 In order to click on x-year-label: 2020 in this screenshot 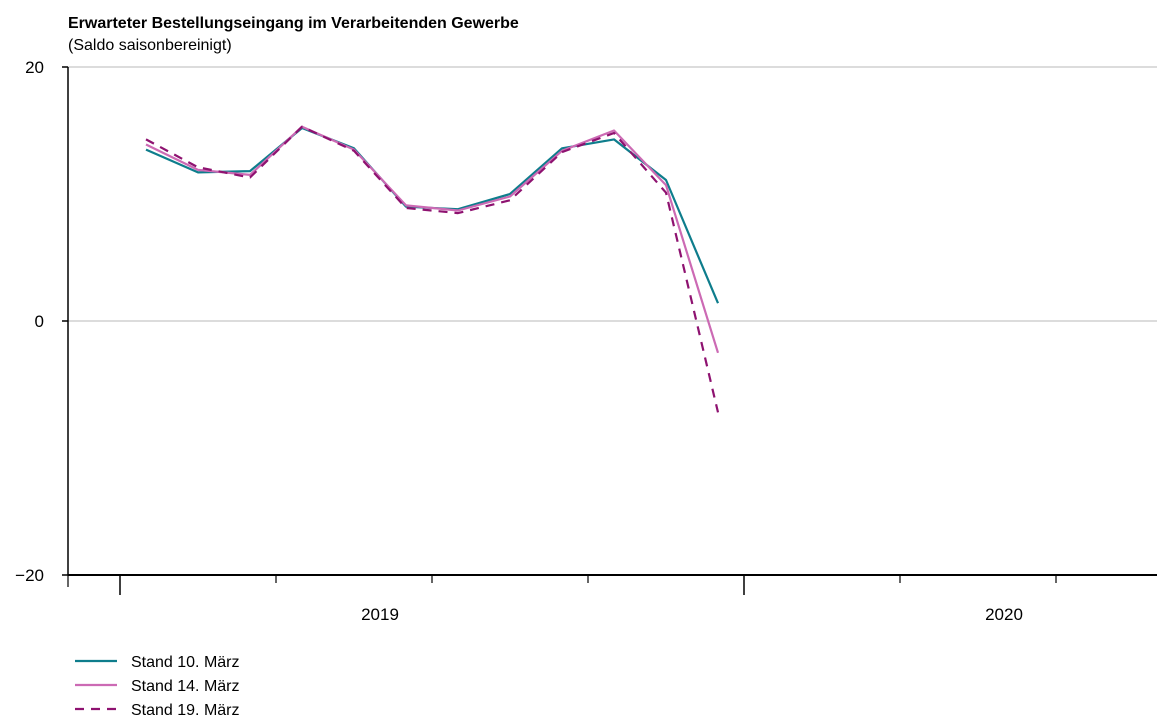, I will do `click(1004, 614)`.